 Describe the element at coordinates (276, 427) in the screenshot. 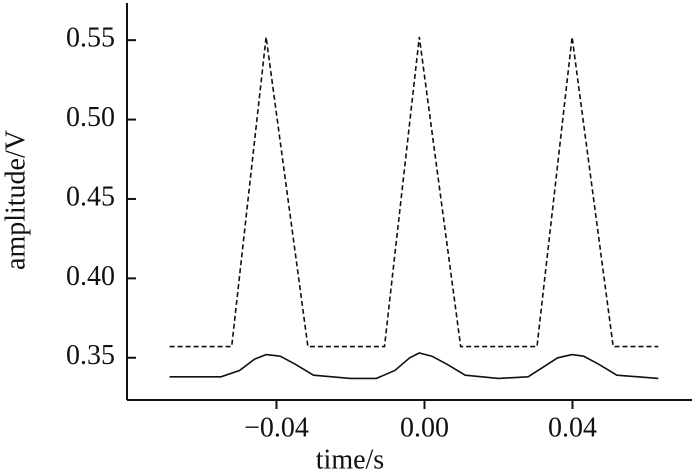

I see `x-tick-label: −0.04` at that location.